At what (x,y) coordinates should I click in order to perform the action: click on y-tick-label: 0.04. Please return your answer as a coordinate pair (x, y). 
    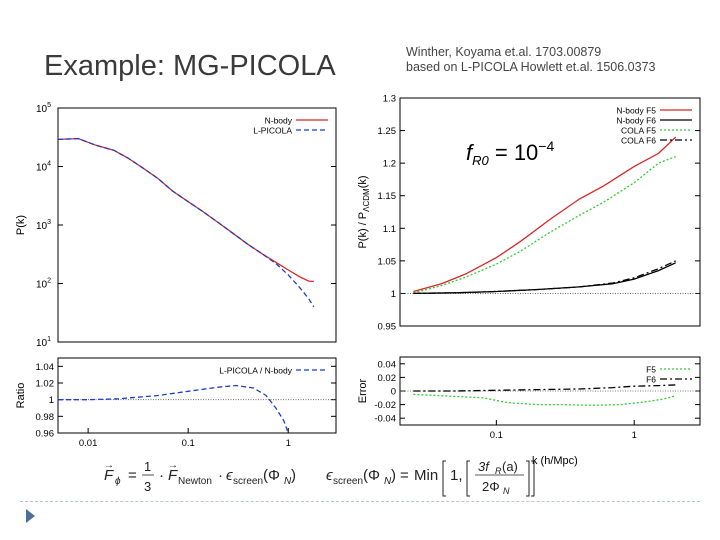
    Looking at the image, I should click on (387, 364).